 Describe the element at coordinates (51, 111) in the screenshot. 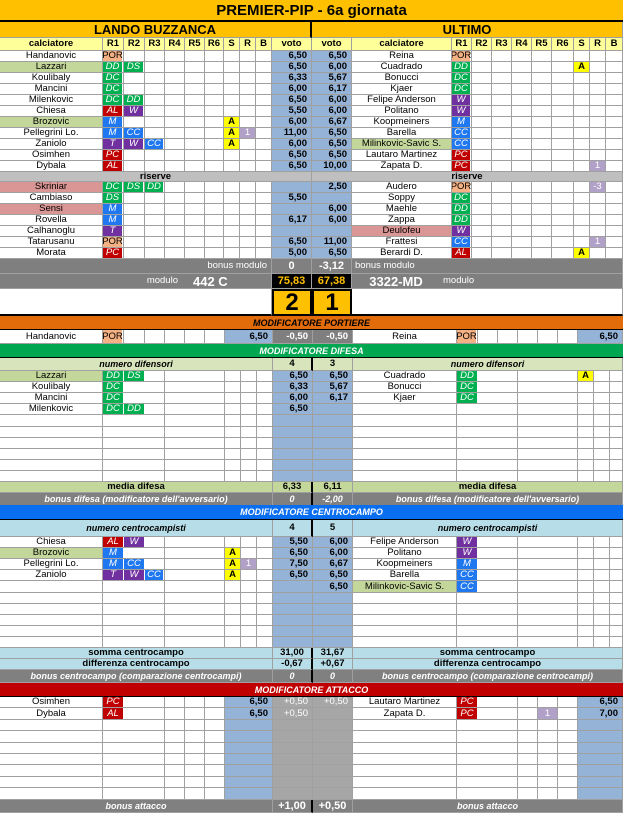

I see `player-name-cell: Chiesa` at that location.